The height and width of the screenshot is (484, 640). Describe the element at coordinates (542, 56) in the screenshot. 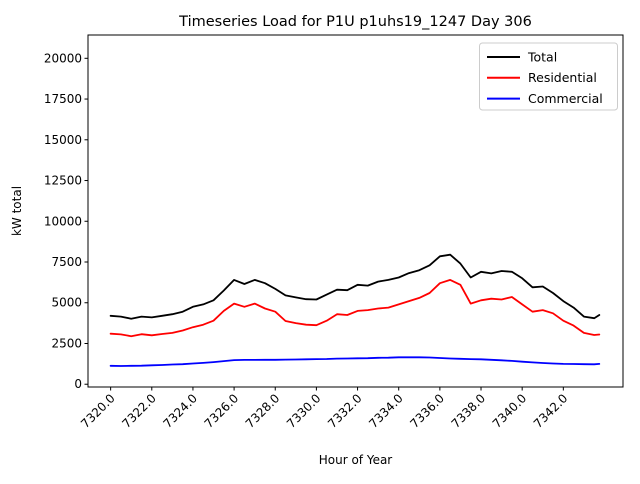

I see `legend-label-total: Total` at that location.